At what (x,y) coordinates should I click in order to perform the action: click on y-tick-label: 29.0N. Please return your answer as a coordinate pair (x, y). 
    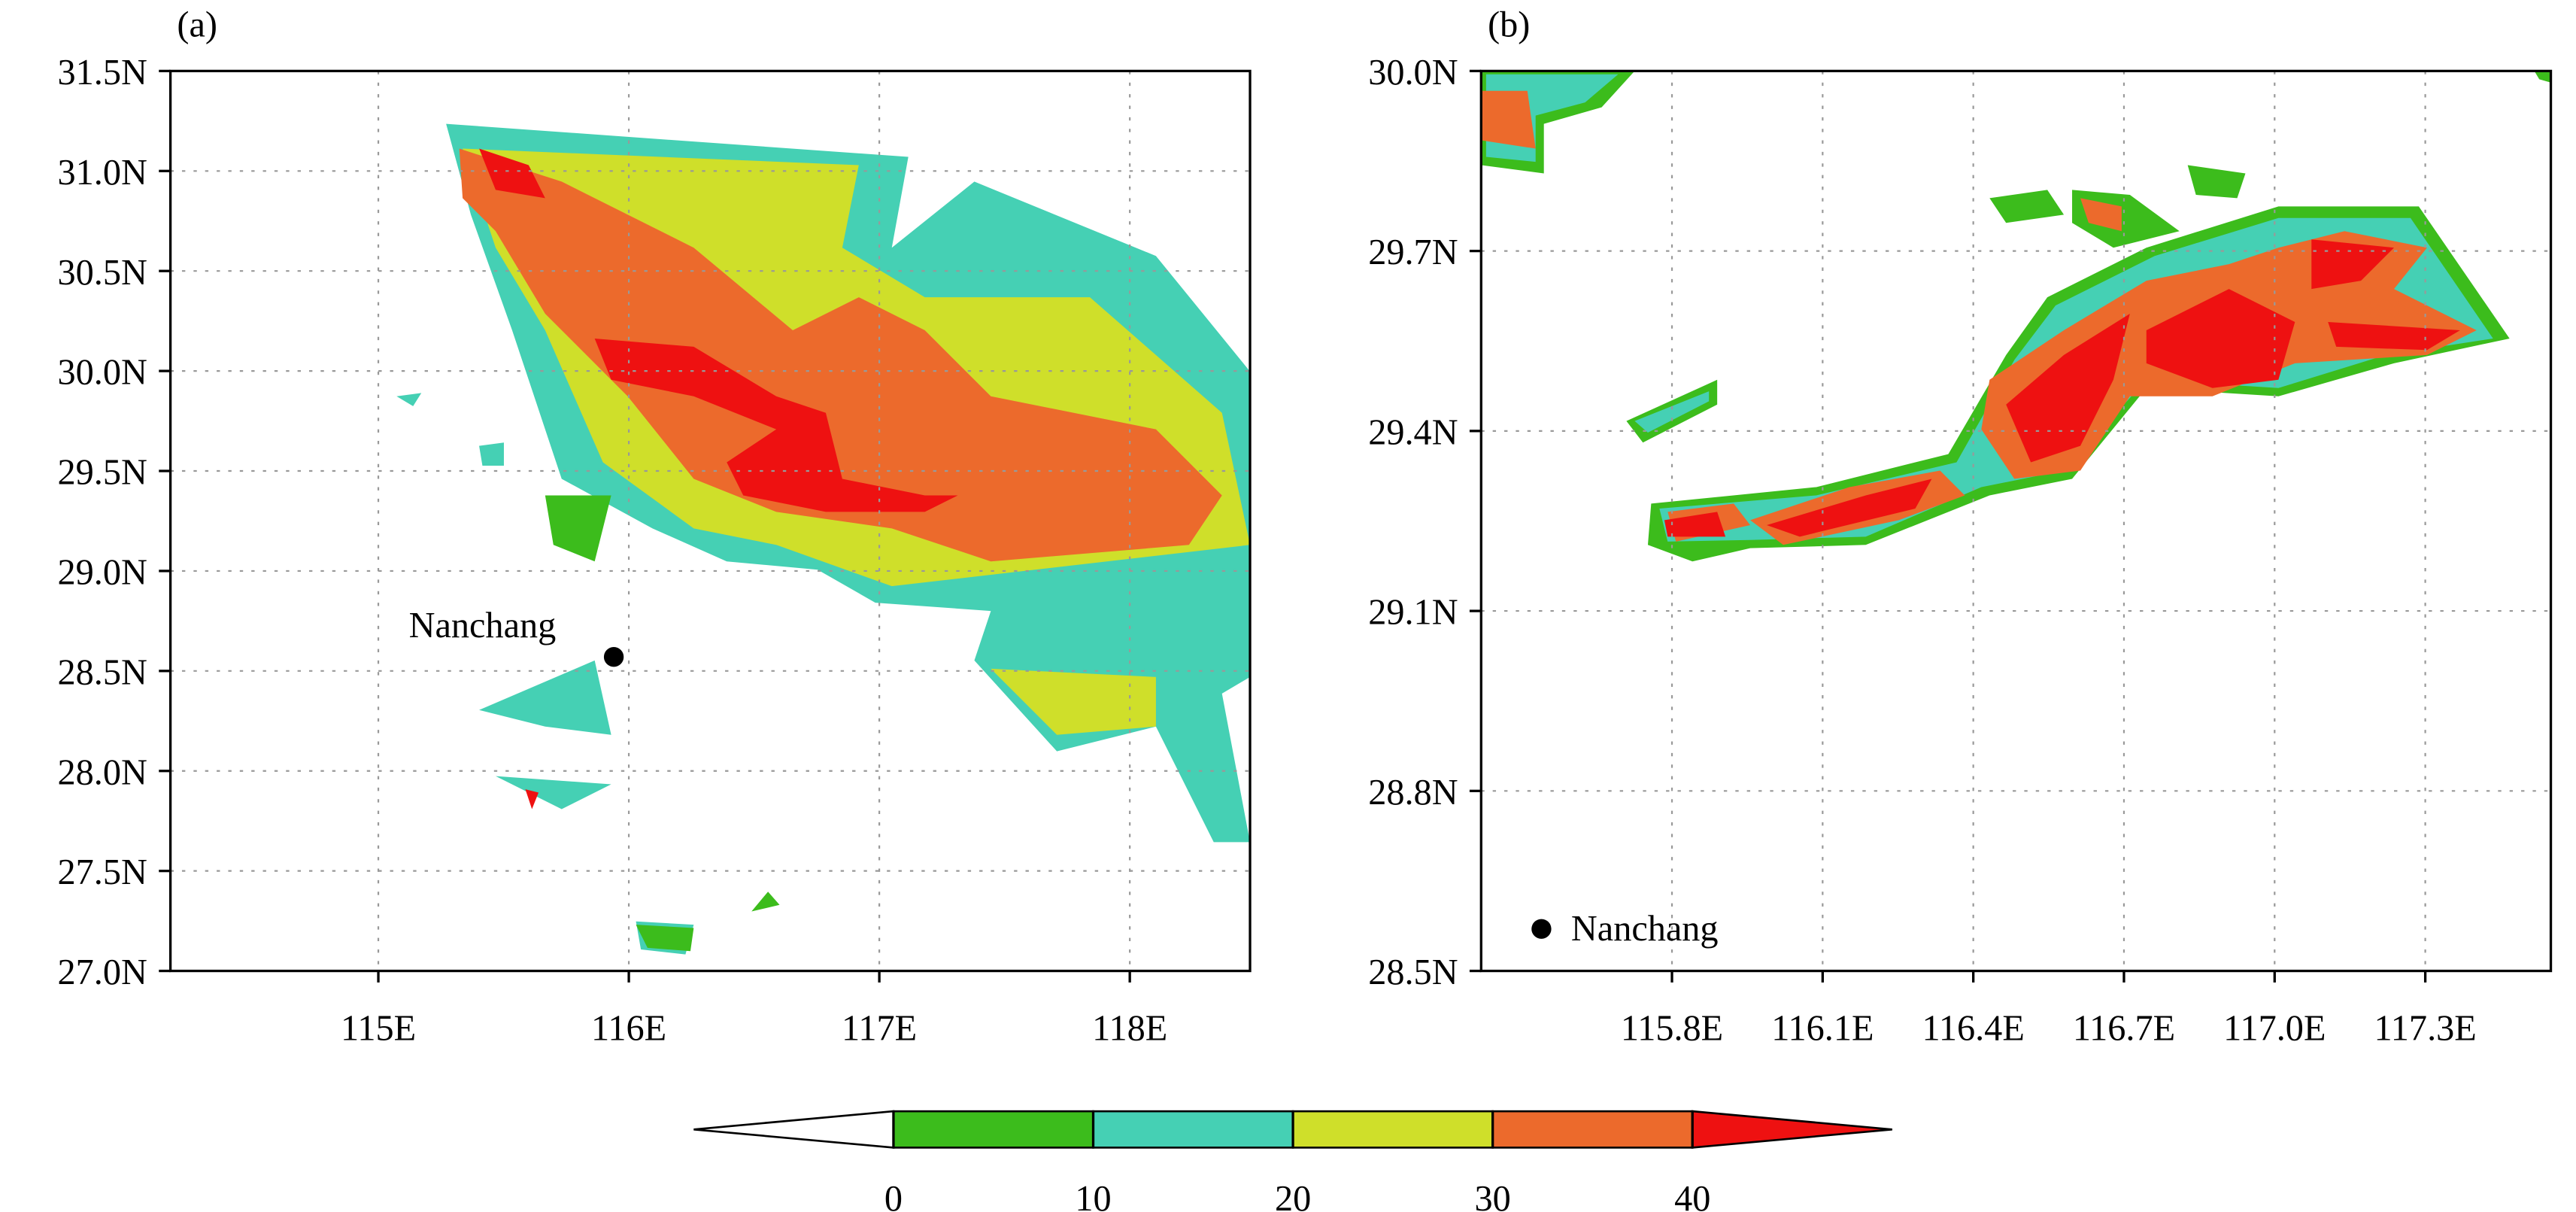
    Looking at the image, I should click on (102, 572).